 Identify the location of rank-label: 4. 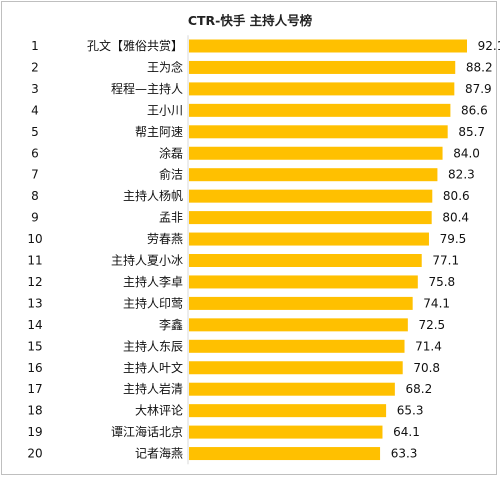
(35, 110).